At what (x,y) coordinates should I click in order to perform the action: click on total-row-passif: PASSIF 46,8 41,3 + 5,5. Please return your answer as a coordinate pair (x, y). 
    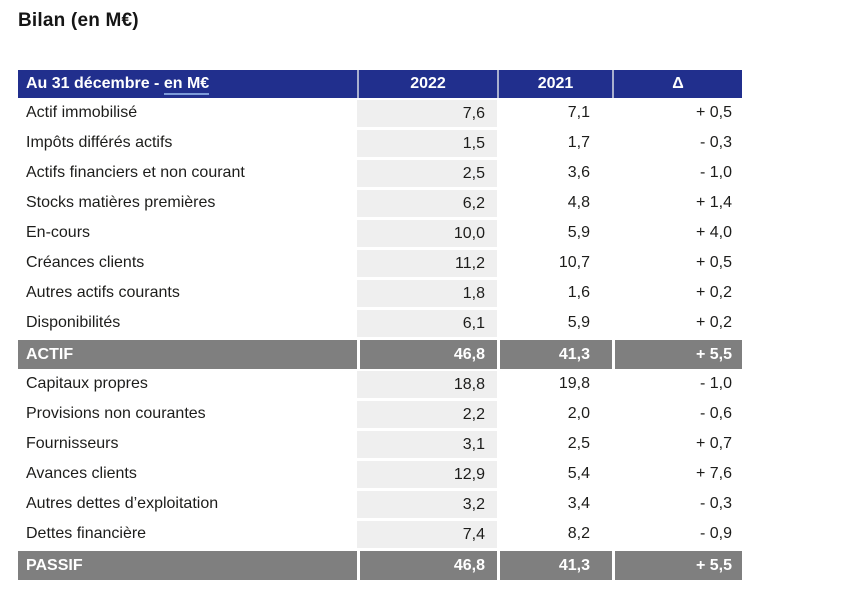
    Looking at the image, I should click on (380, 564).